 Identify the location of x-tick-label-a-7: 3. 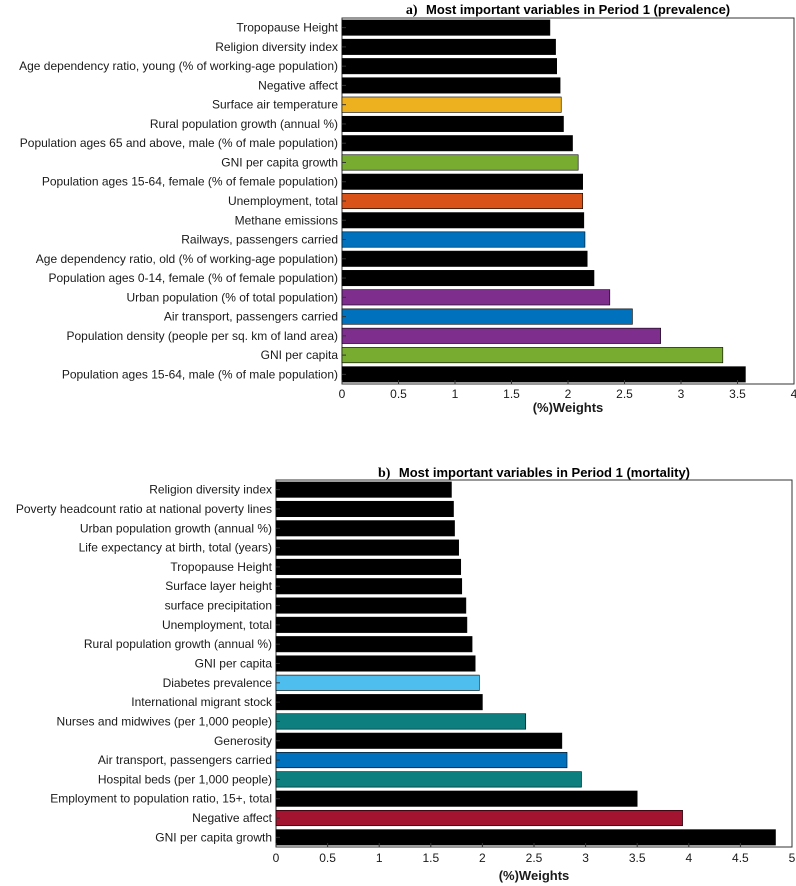
(681, 394).